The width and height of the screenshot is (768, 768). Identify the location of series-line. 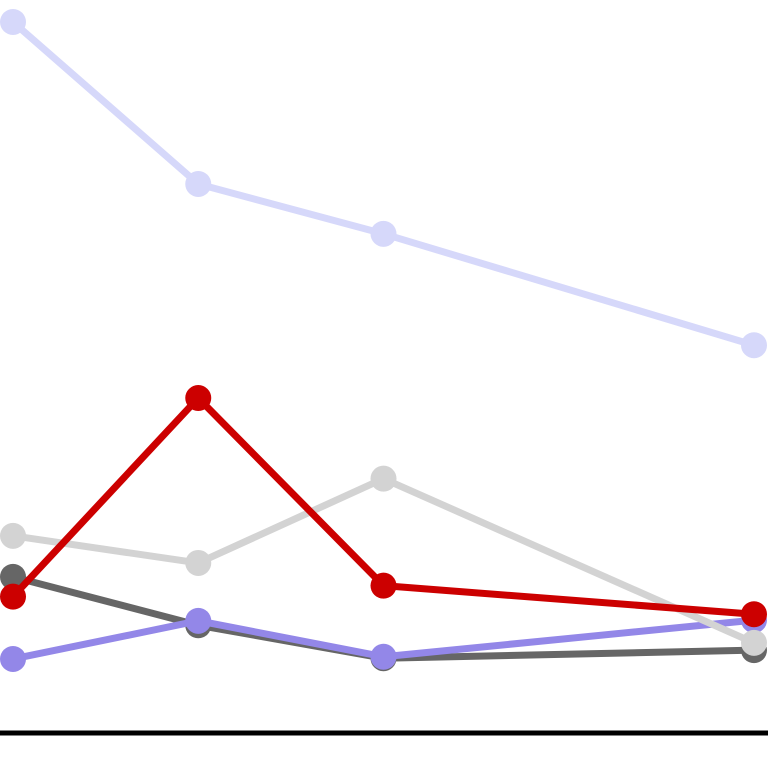
(383, 639).